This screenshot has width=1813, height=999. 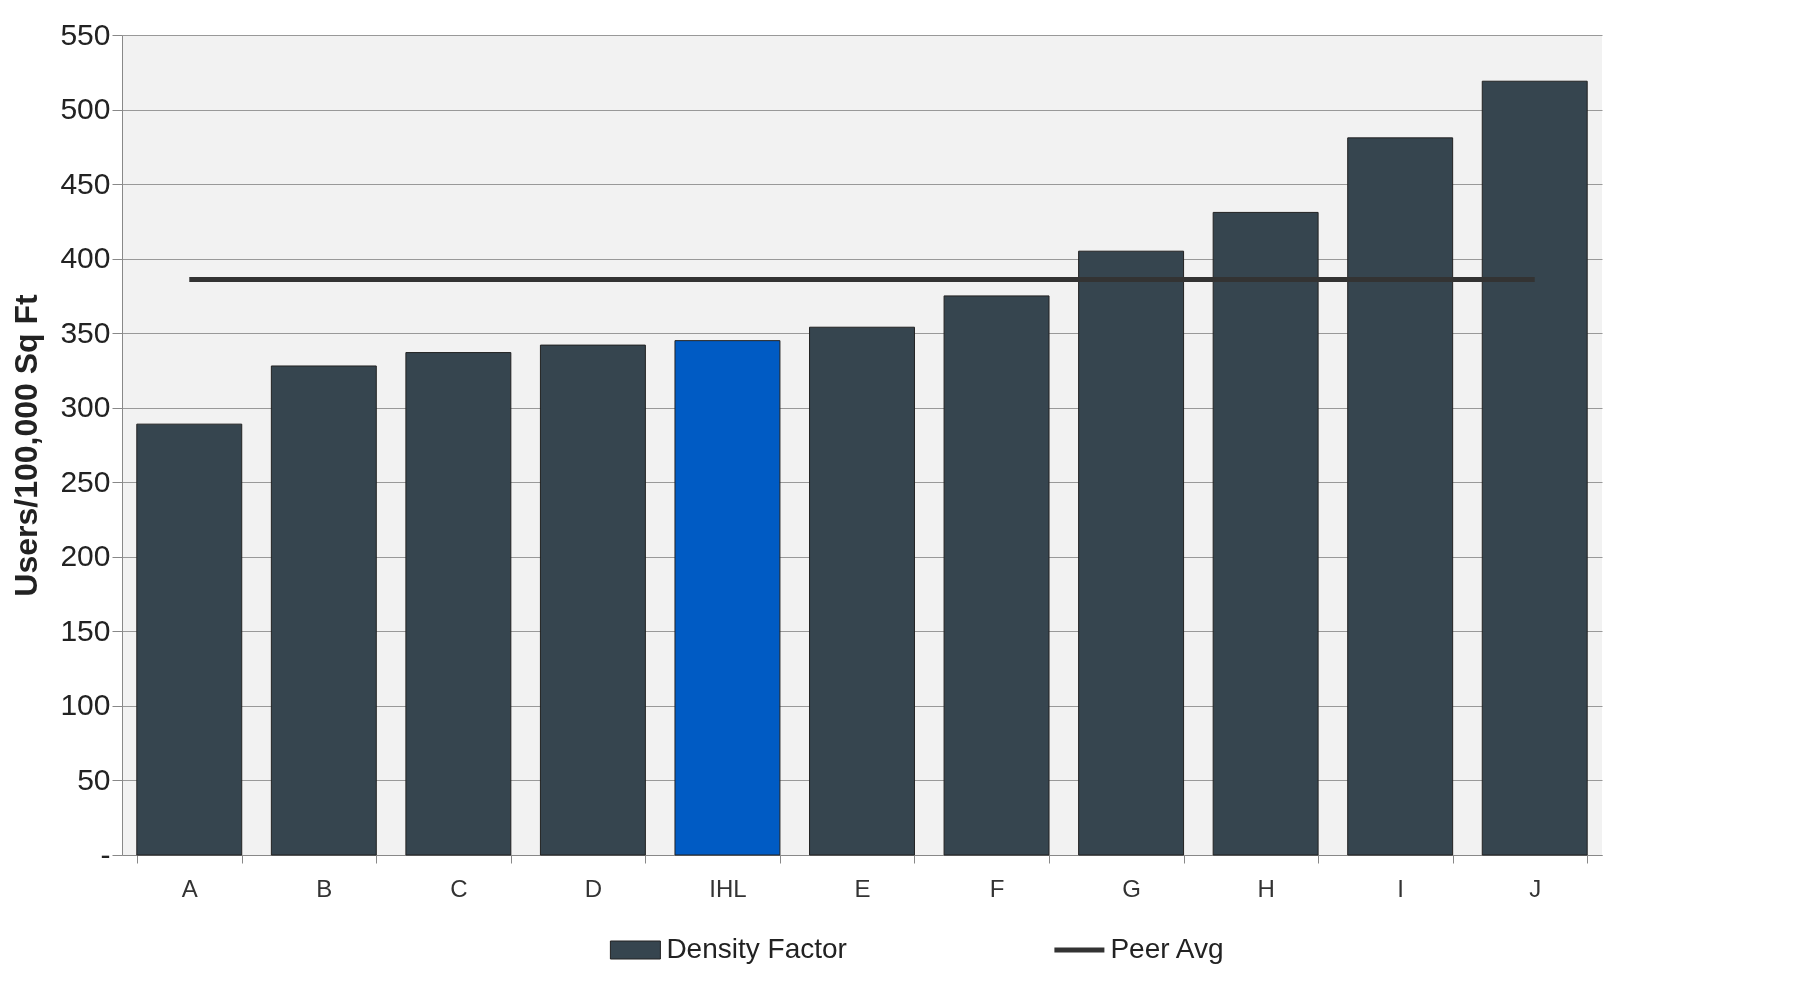 What do you see at coordinates (85, 705) in the screenshot?
I see `y-tick-label: 100` at bounding box center [85, 705].